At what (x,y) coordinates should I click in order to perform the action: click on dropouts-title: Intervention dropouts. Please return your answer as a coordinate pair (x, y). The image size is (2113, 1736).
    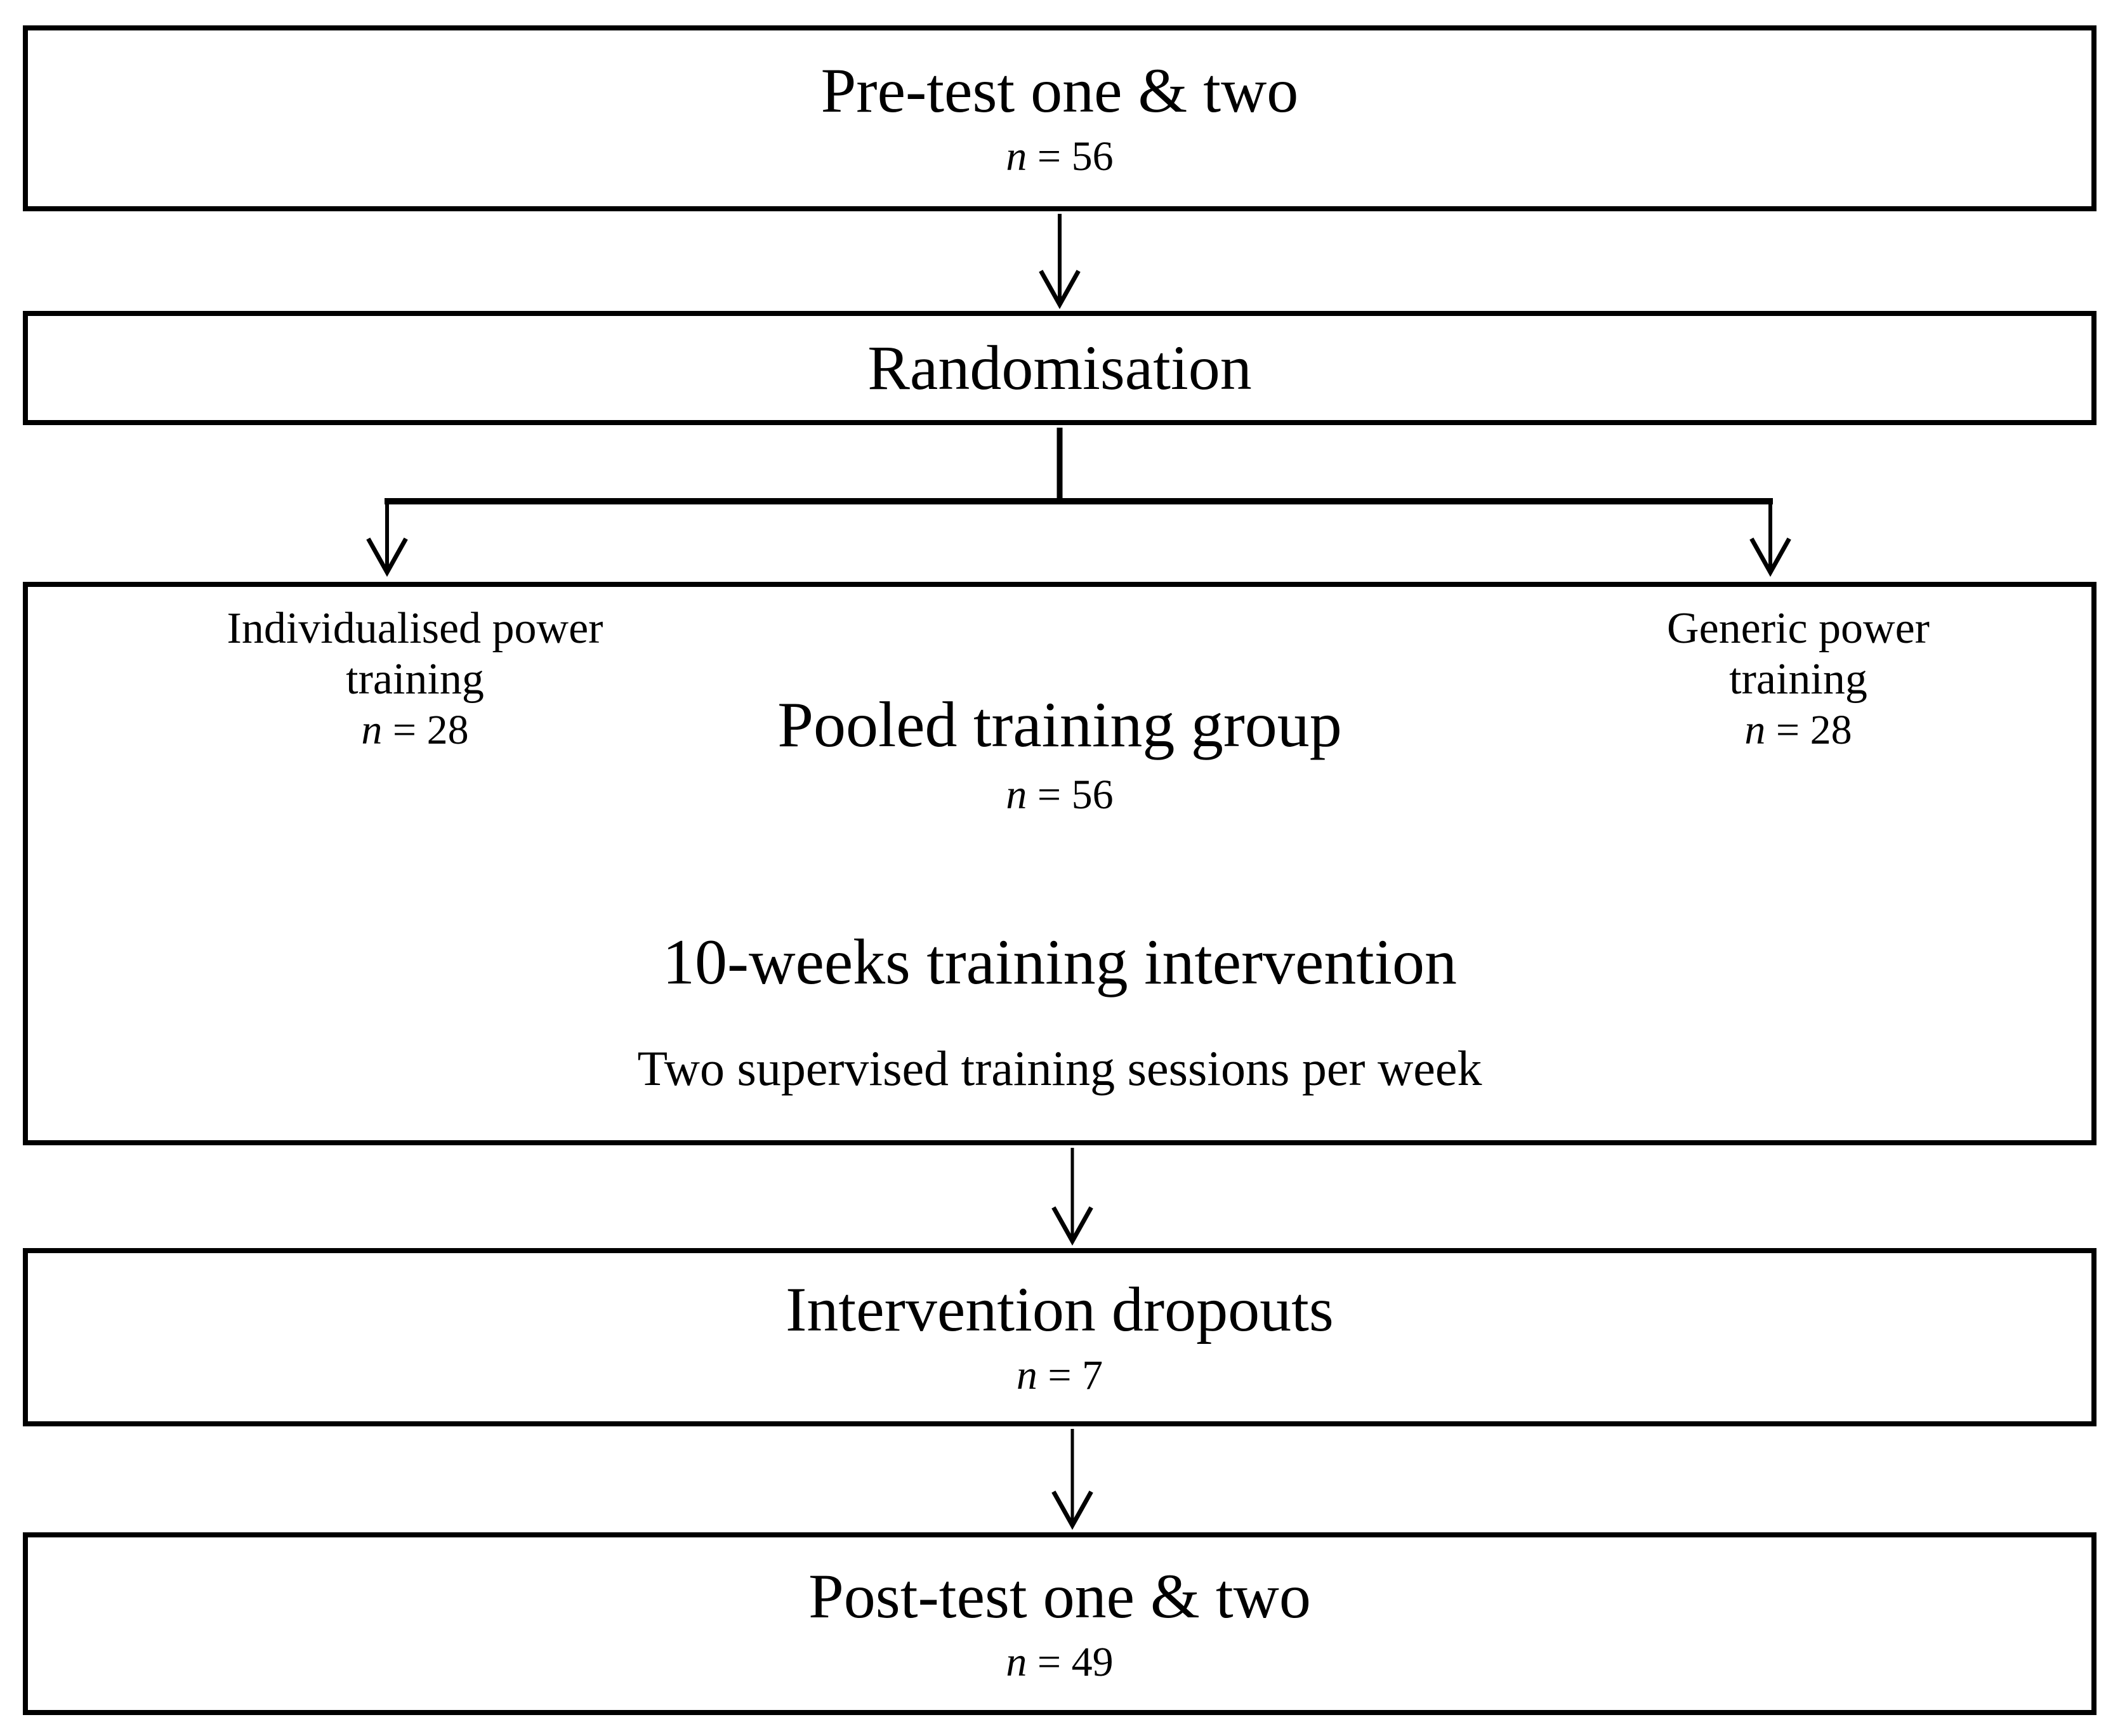
    Looking at the image, I should click on (1060, 1310).